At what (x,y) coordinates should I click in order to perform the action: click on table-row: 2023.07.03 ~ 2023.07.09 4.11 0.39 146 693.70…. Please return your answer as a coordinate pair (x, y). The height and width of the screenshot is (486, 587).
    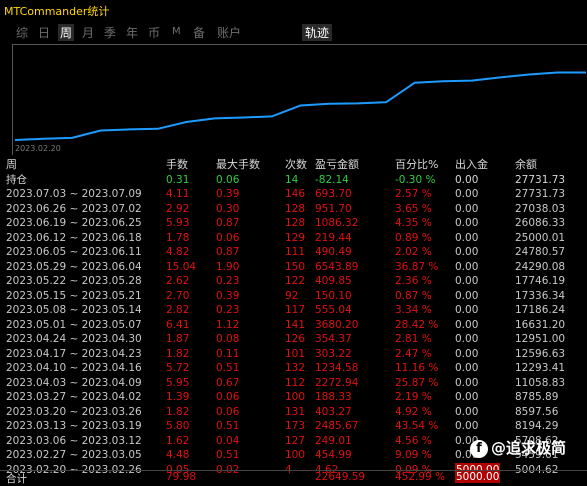
    Looking at the image, I should click on (293, 194).